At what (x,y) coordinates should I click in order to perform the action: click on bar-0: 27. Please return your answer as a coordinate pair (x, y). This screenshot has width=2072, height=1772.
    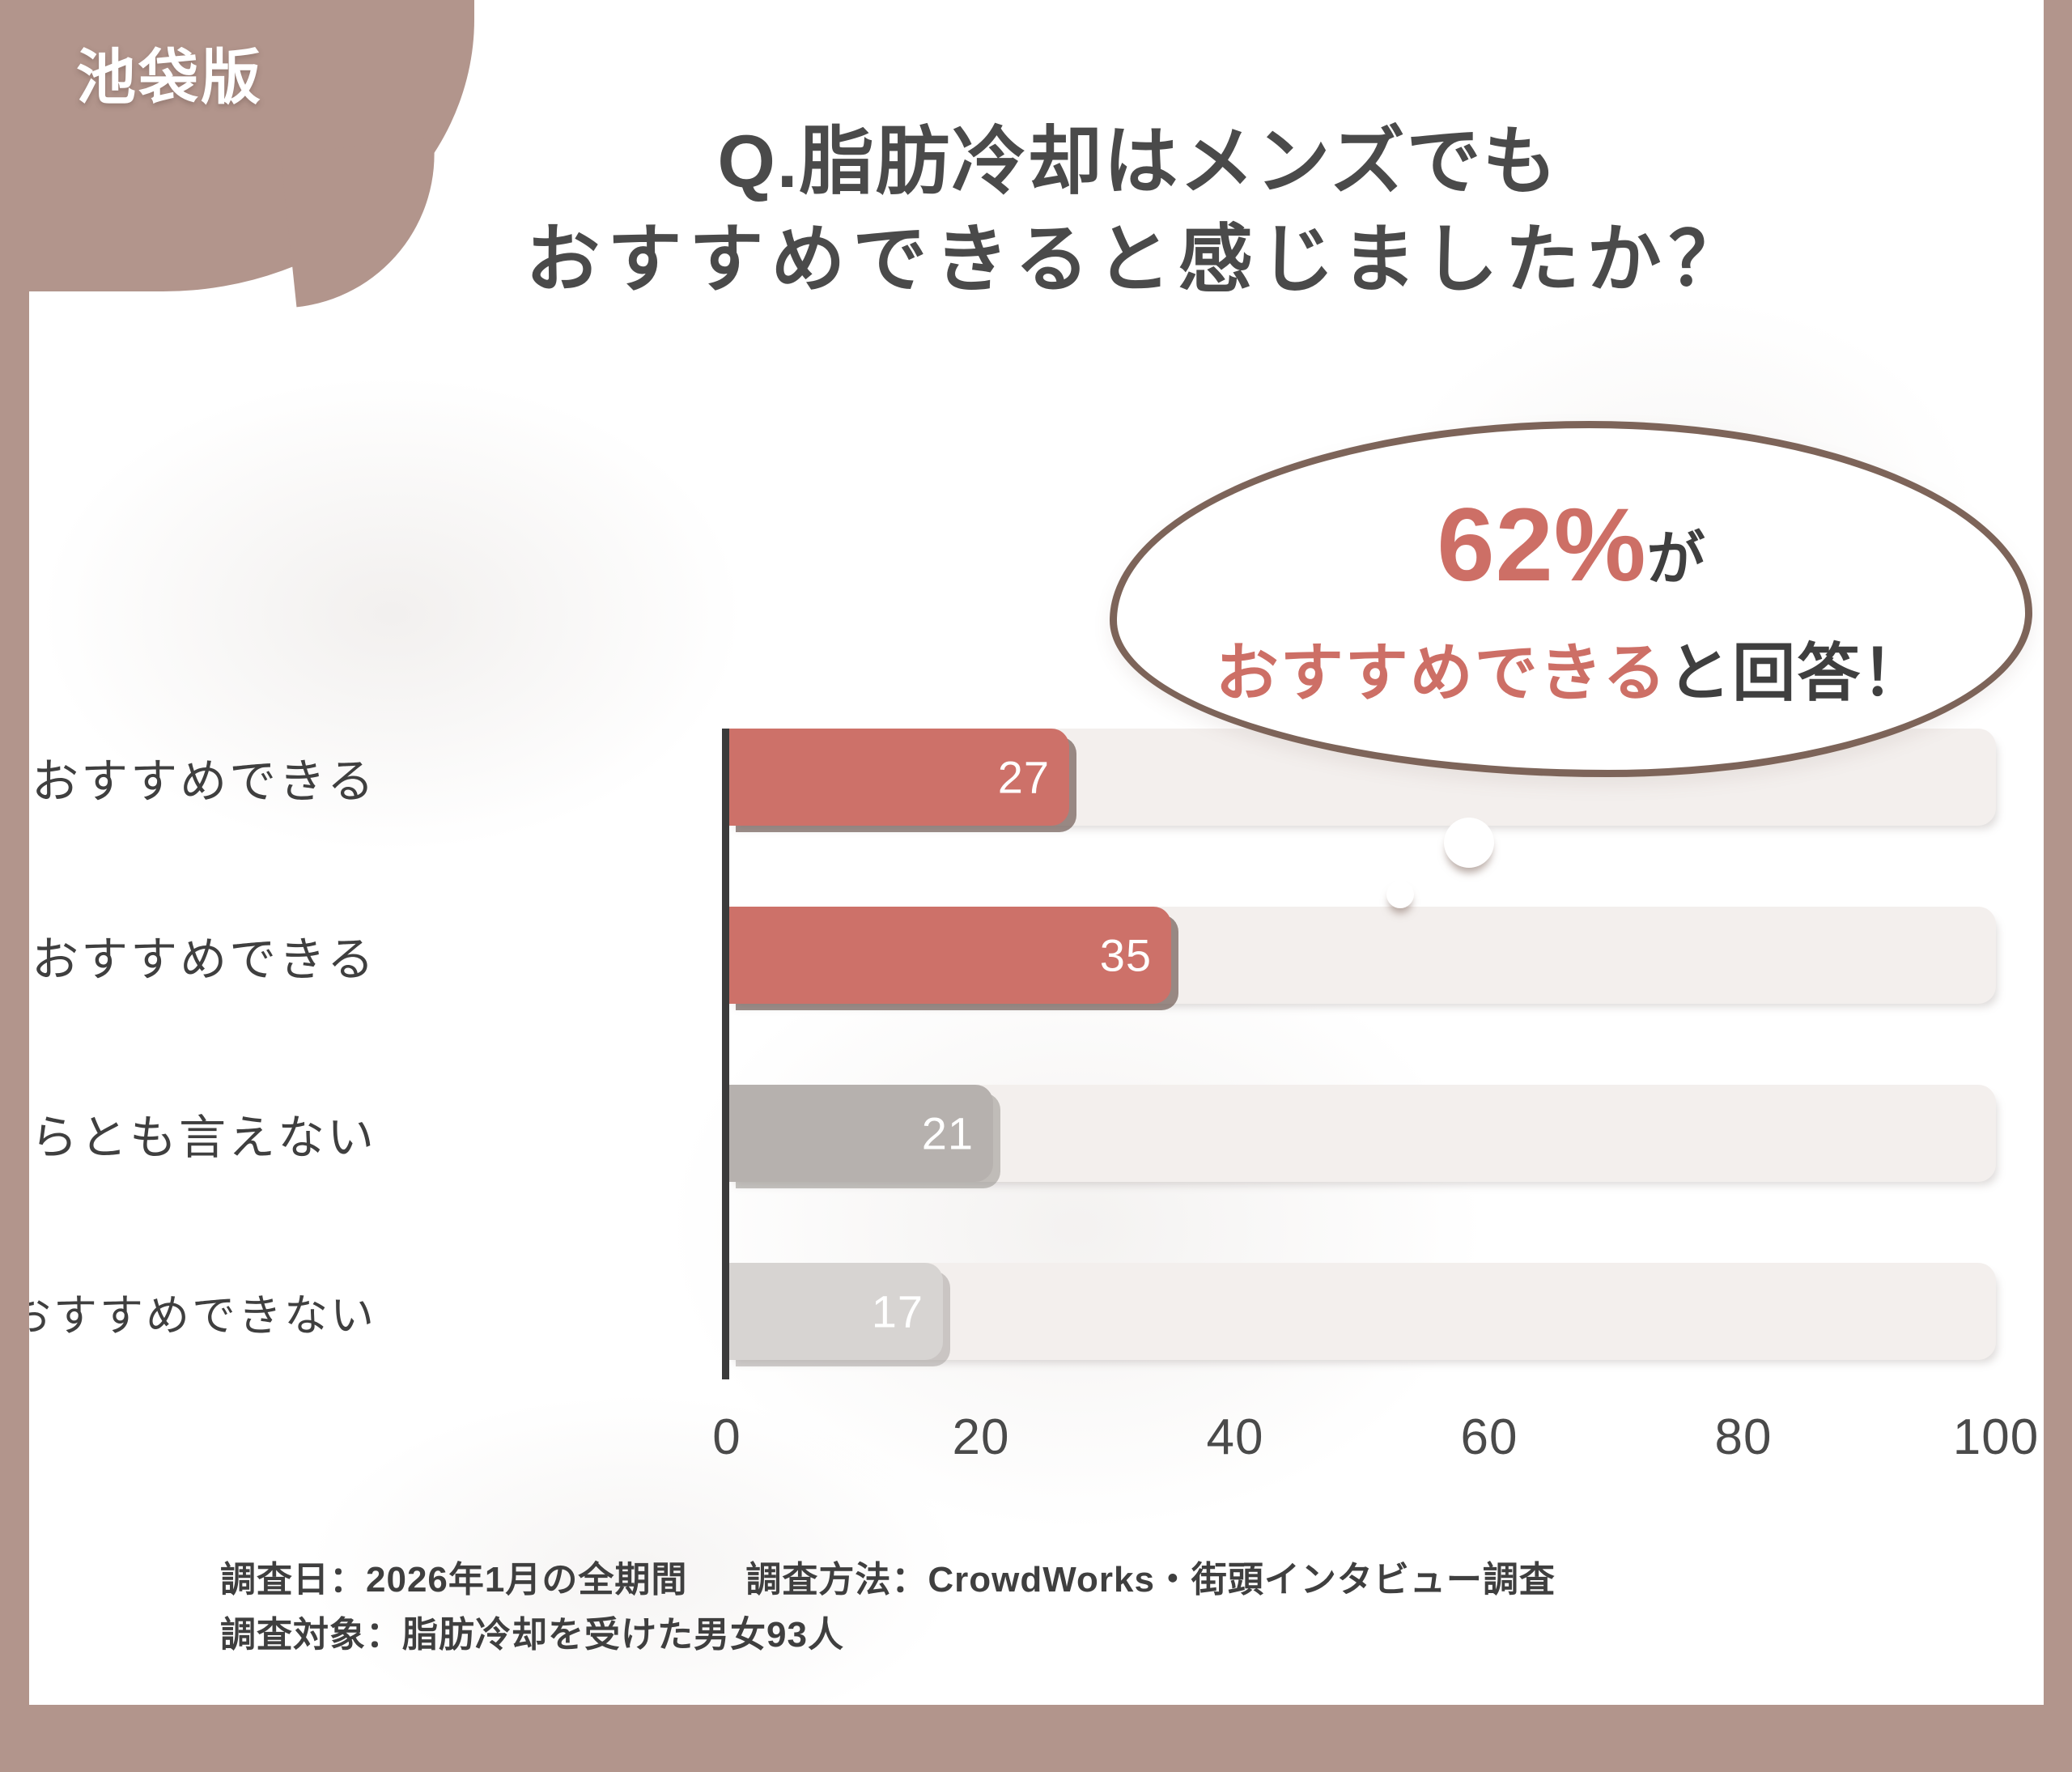
    Looking at the image, I should click on (898, 778).